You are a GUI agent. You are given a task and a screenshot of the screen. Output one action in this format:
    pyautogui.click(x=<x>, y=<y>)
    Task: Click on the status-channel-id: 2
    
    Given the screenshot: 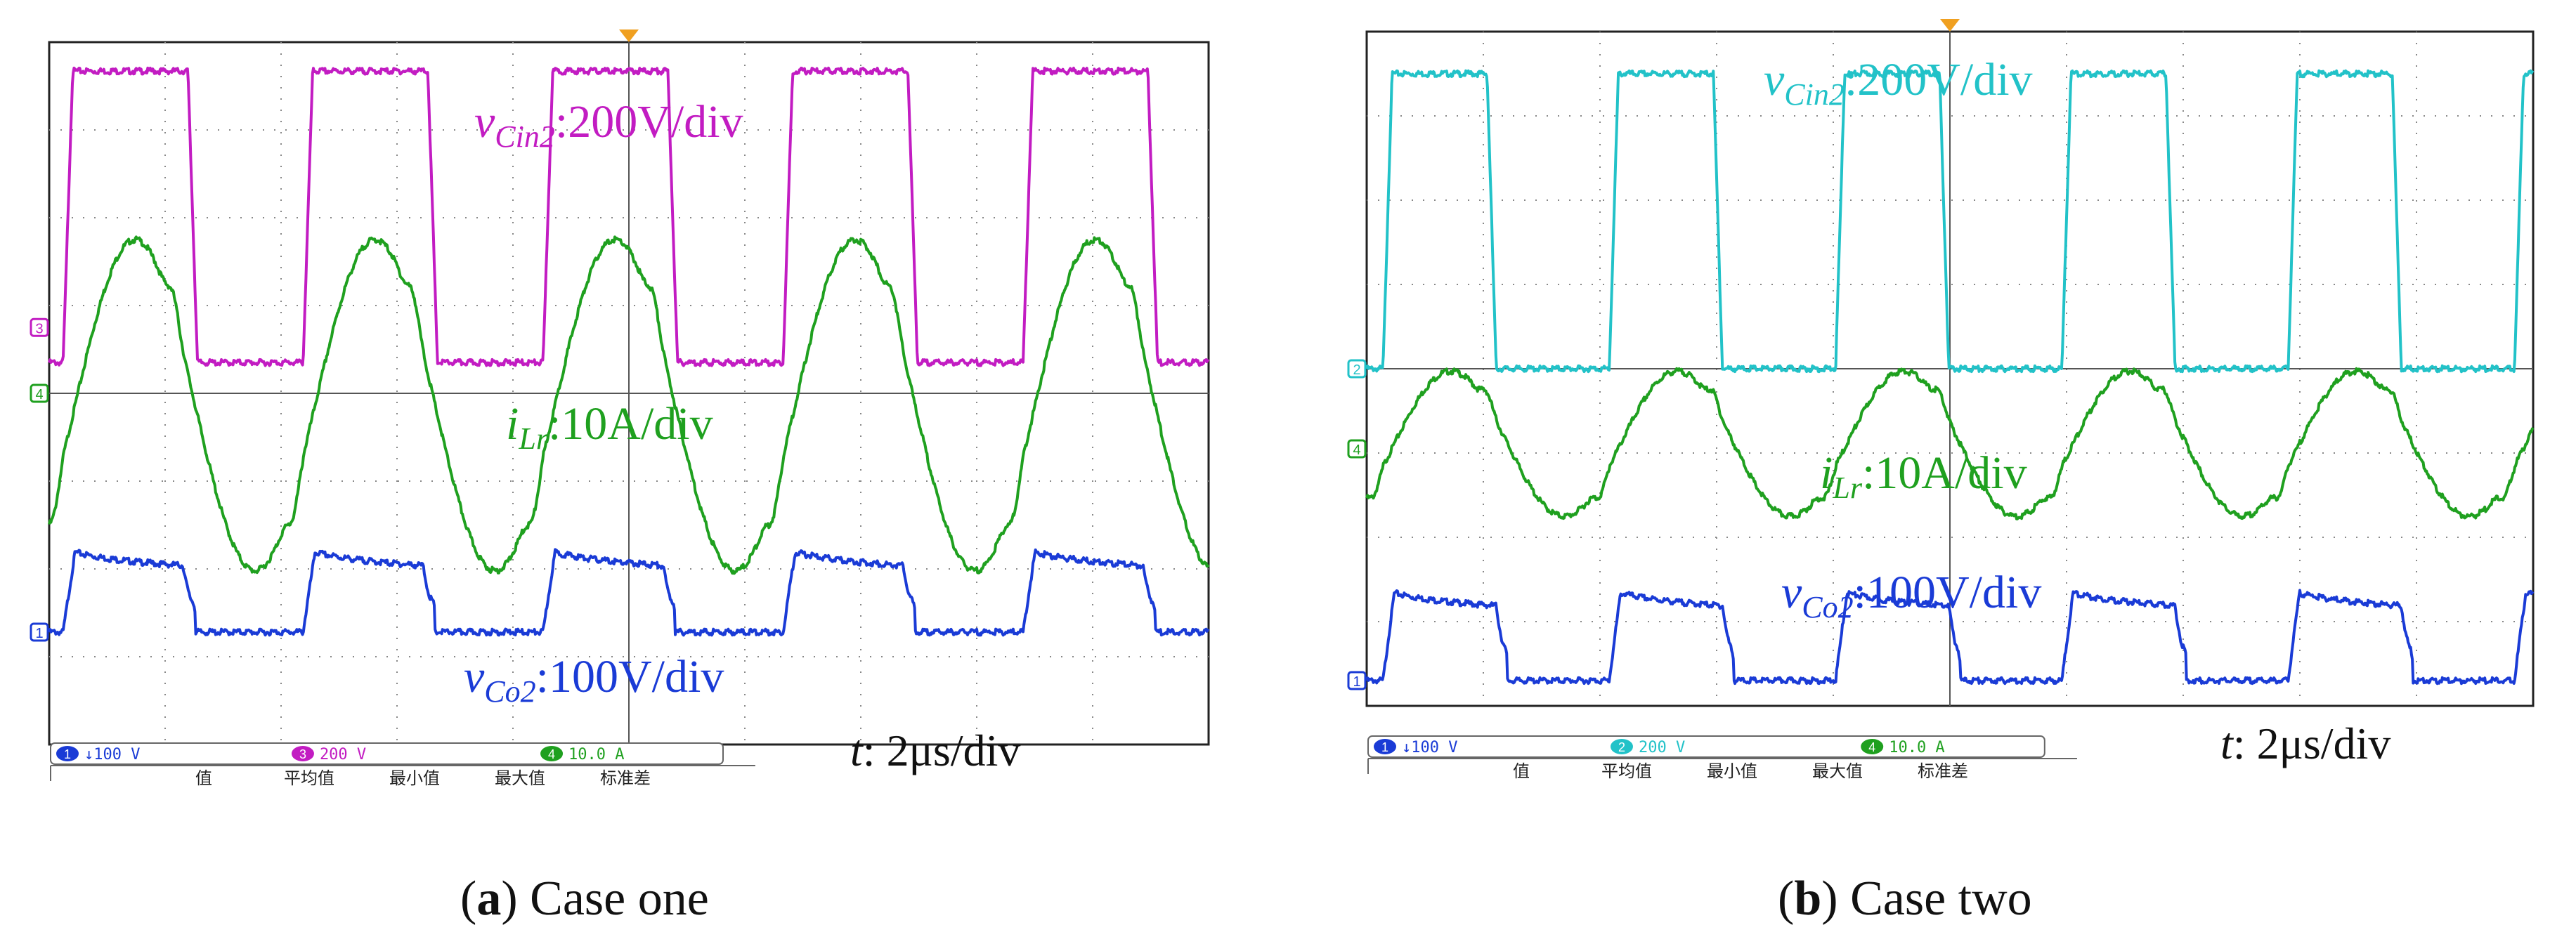 What is the action you would take?
    pyautogui.click(x=1621, y=747)
    